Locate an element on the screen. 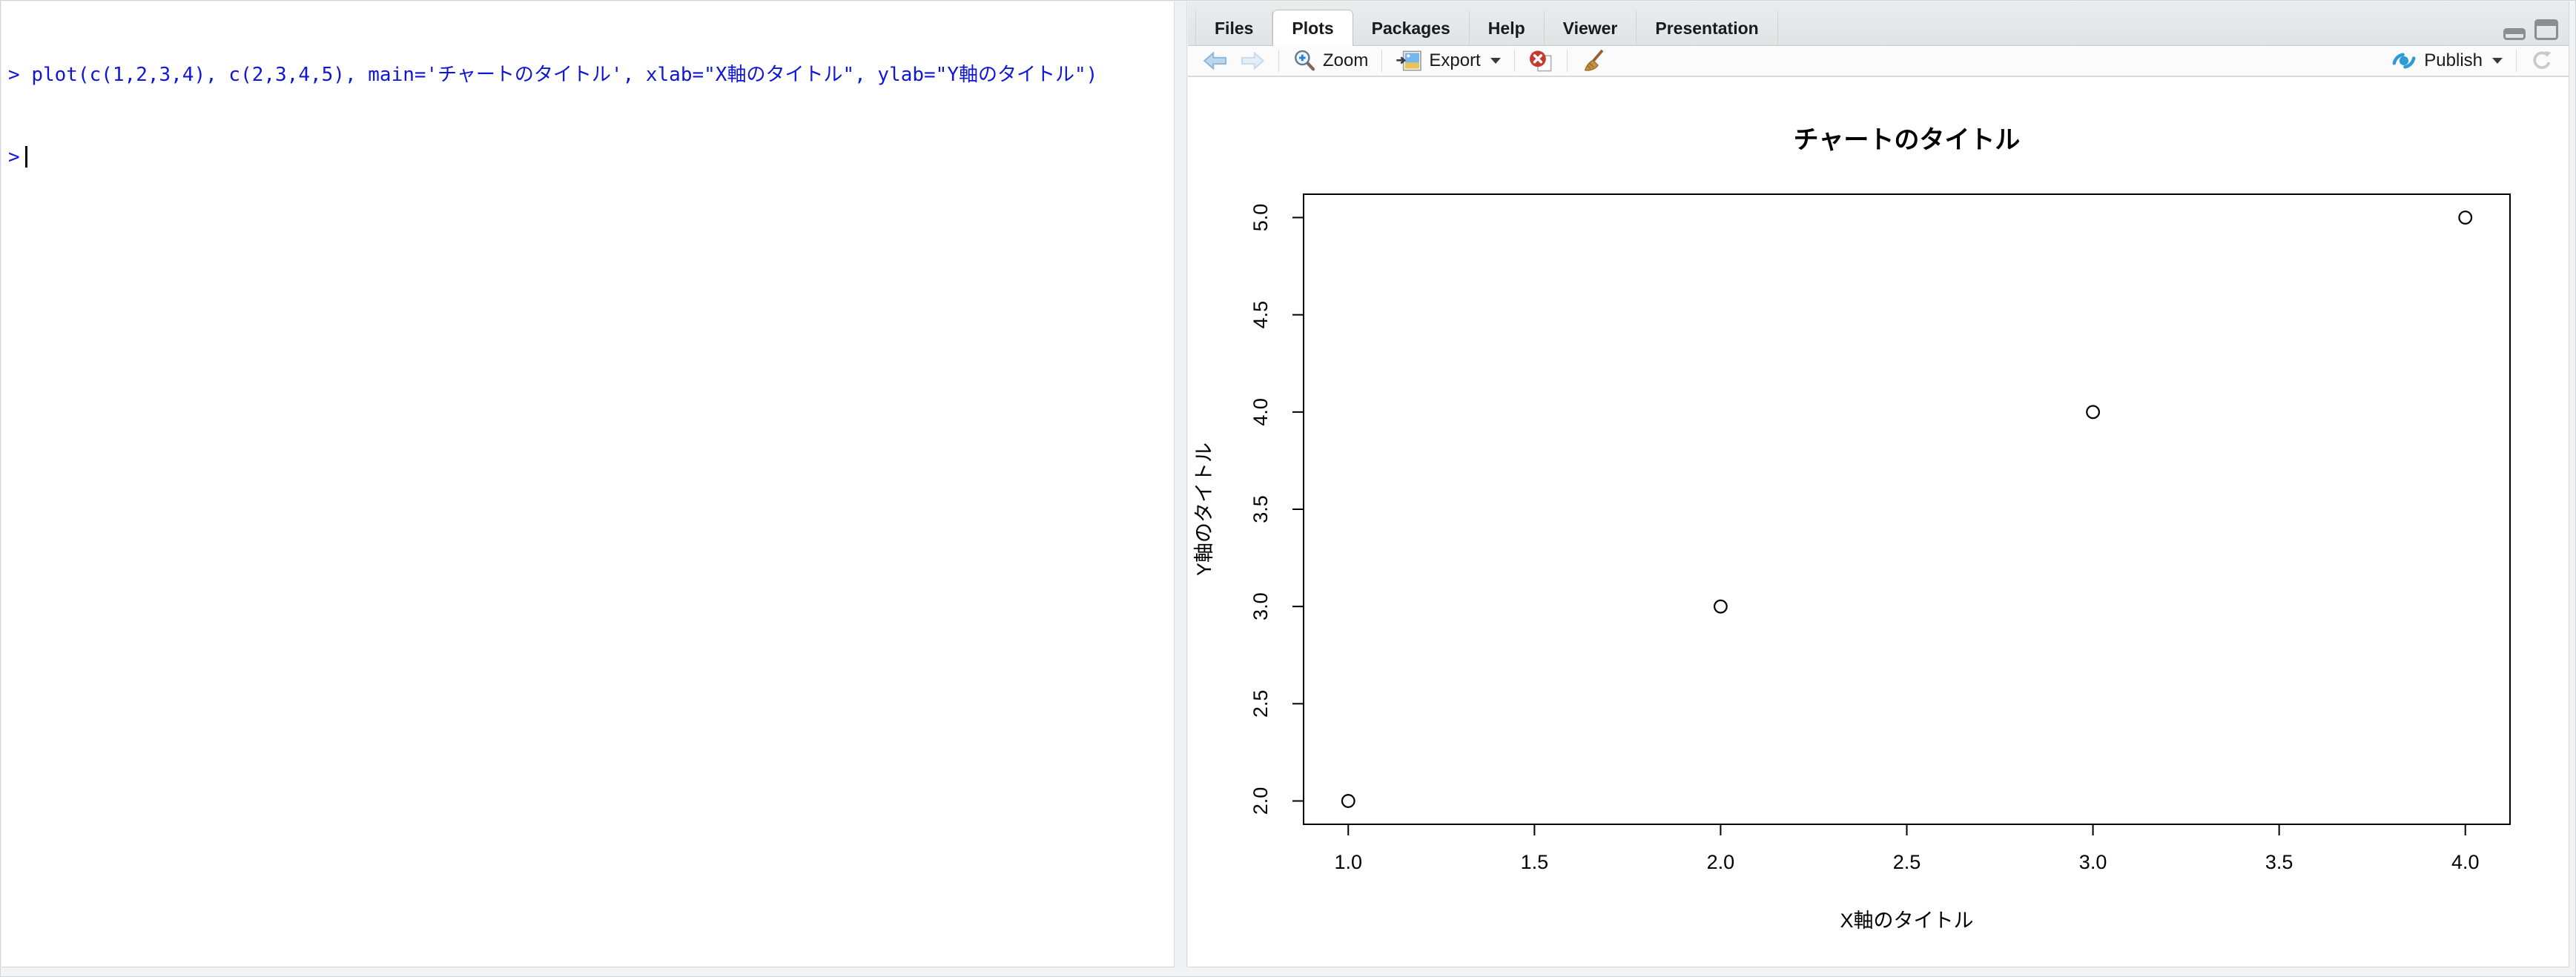 Image resolution: width=2576 pixels, height=977 pixels. publish-button: Publish is located at coordinates (2447, 61).